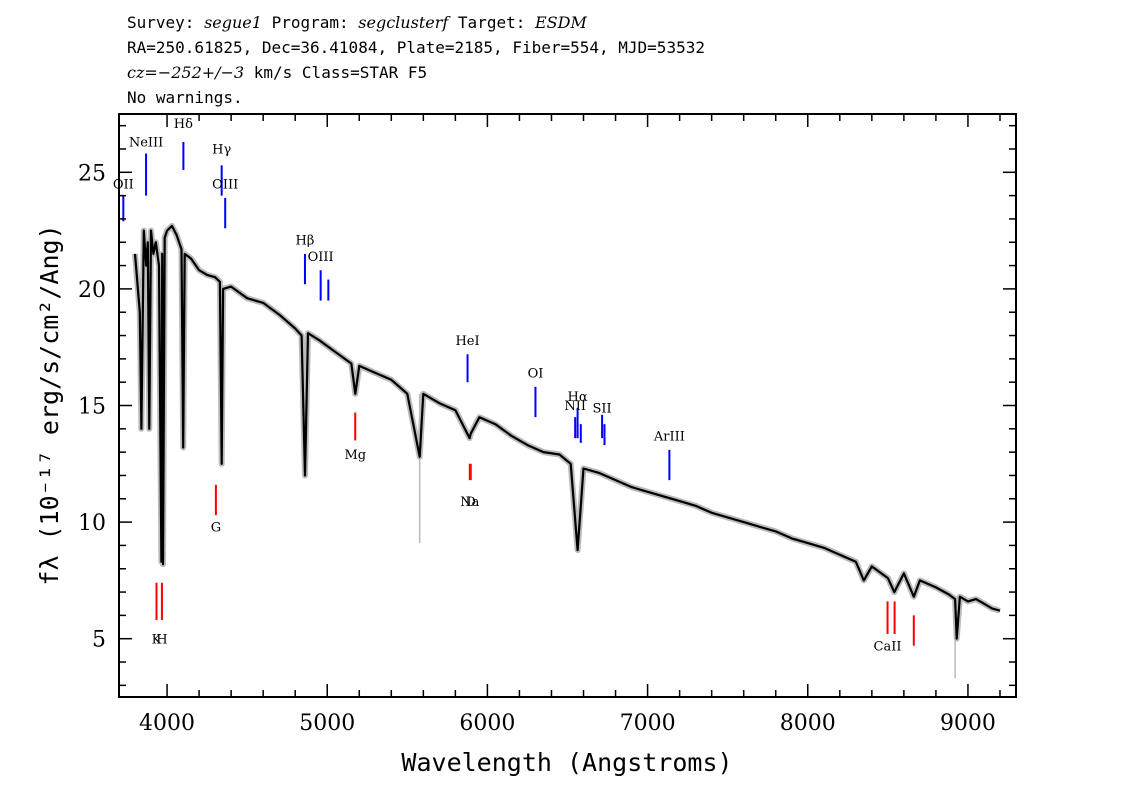 This screenshot has height=810, width=1134. Describe the element at coordinates (183, 124) in the screenshot. I see `emission-line-label: Hδ` at that location.